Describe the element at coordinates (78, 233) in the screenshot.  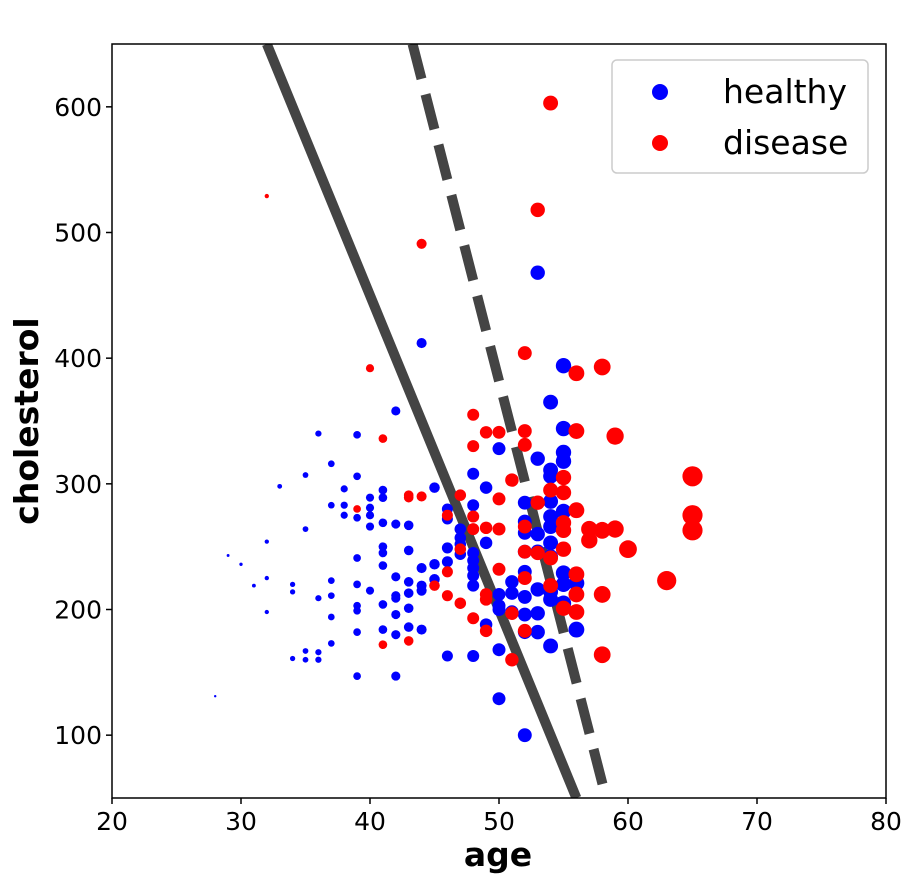
I see `y-tick-label: 500` at that location.